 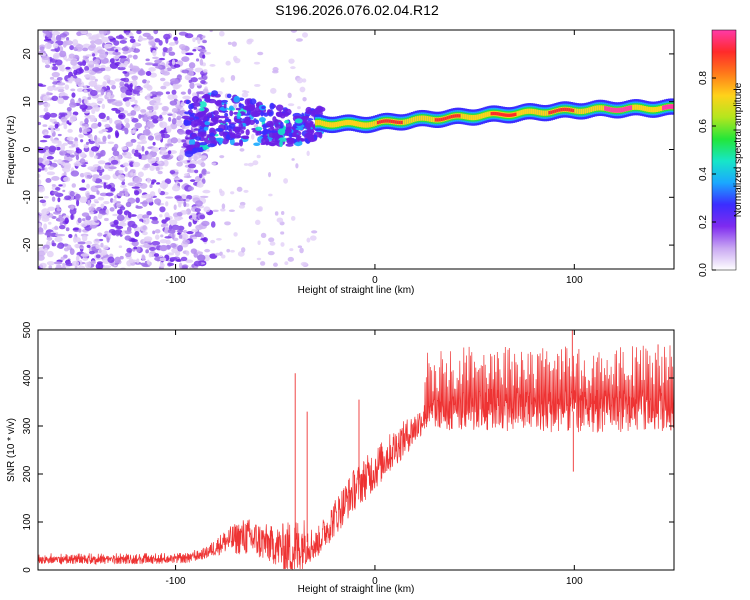 What do you see at coordinates (176, 581) in the screenshot?
I see `snr-x-tick-label: -100` at bounding box center [176, 581].